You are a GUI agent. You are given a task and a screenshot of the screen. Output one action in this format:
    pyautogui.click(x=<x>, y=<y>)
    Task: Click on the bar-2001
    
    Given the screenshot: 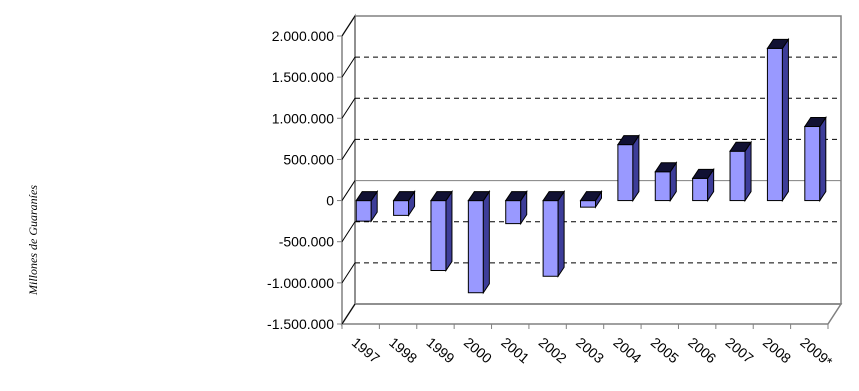 What is the action you would take?
    pyautogui.click(x=516, y=207)
    